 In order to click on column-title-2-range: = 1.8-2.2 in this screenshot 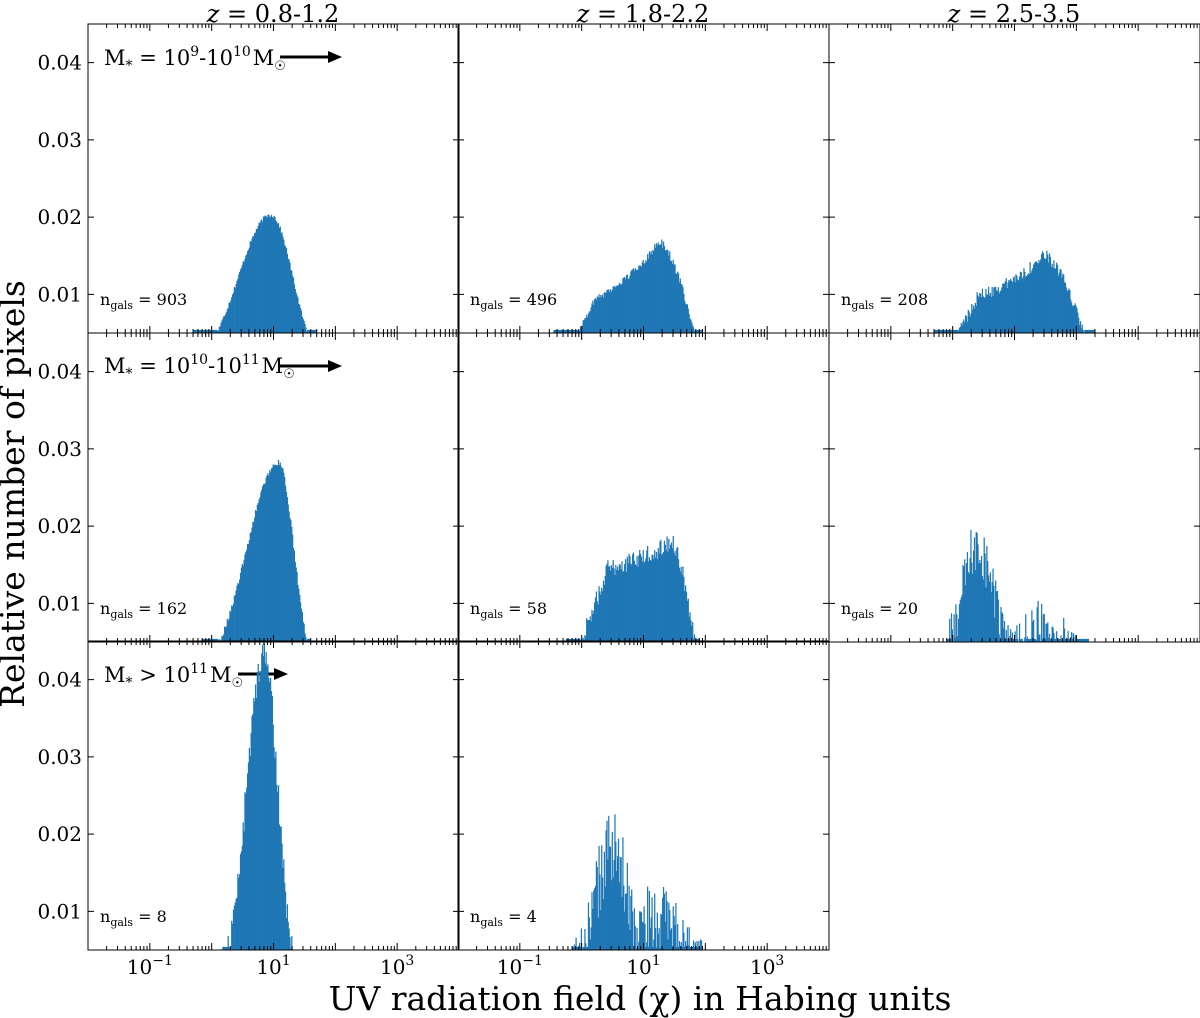, I will do `click(649, 14)`.